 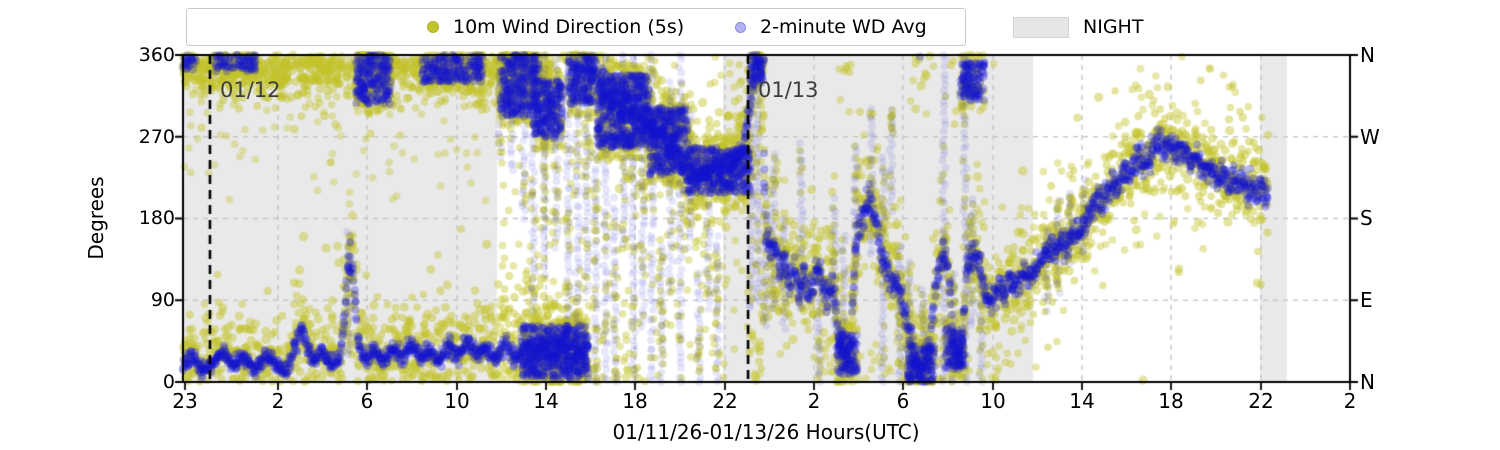 What do you see at coordinates (96, 218) in the screenshot?
I see `y-axis-title: Degrees` at bounding box center [96, 218].